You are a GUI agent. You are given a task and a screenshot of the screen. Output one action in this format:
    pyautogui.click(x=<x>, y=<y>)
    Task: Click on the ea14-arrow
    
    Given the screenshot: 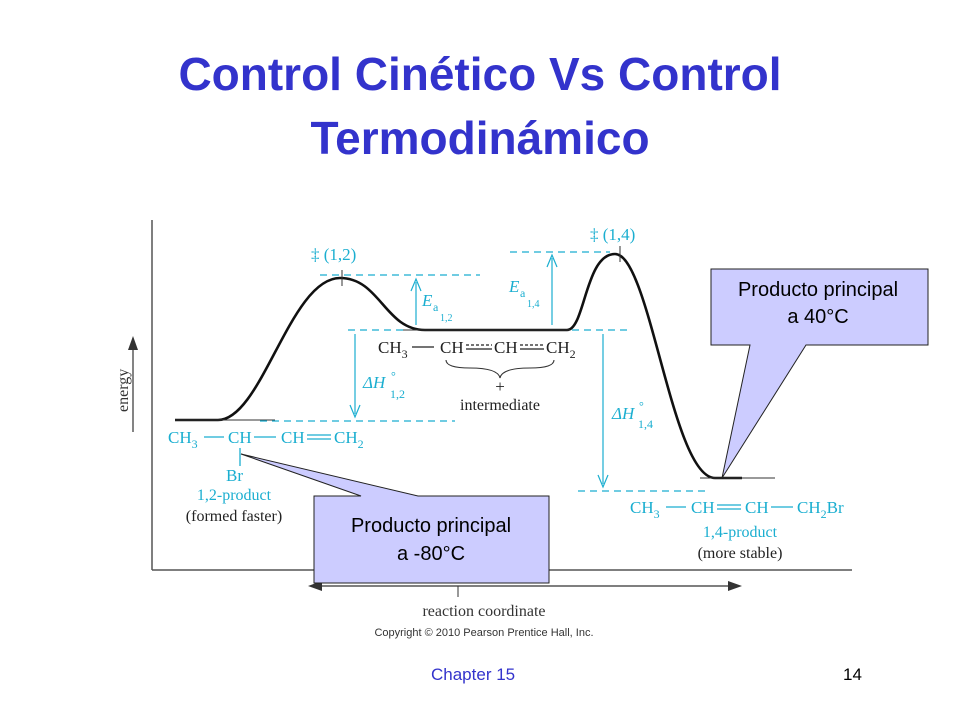 What is the action you would take?
    pyautogui.click(x=552, y=289)
    